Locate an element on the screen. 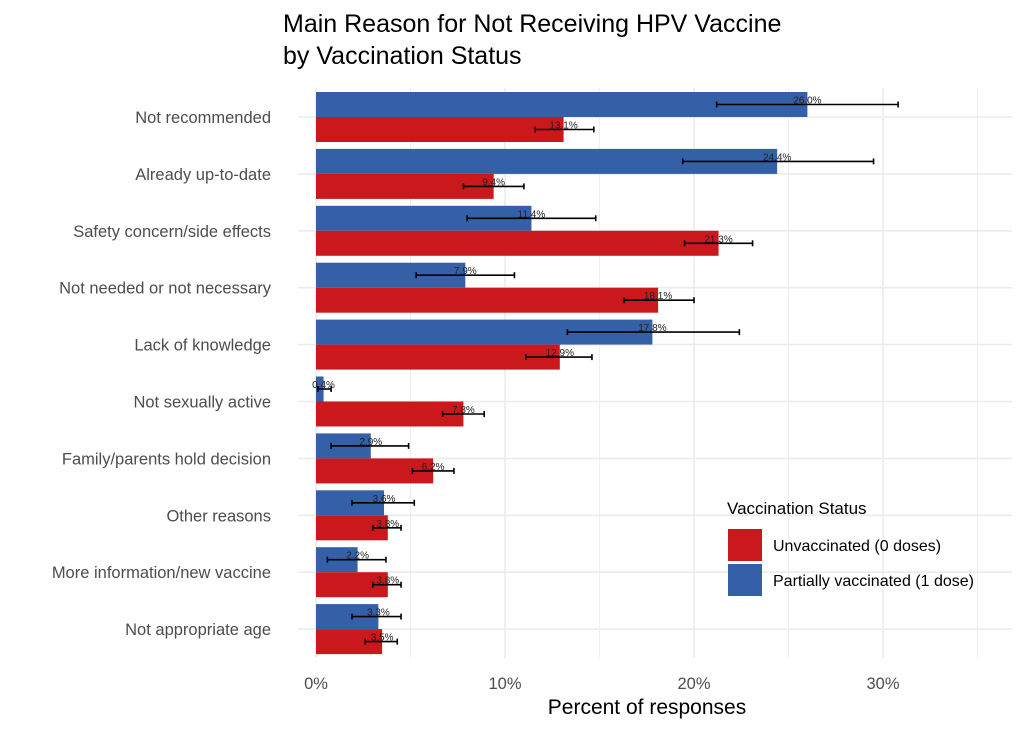  x-tick-label: 20% is located at coordinates (693, 684).